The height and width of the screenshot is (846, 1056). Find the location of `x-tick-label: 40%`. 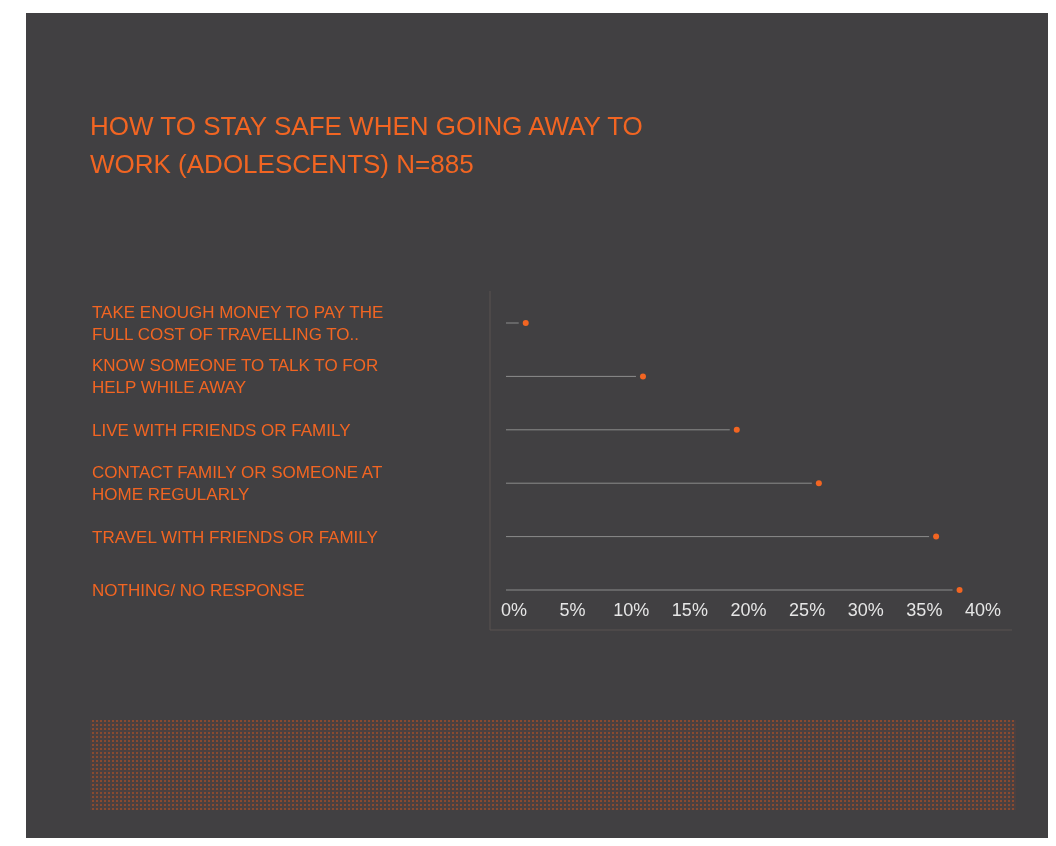

x-tick-label: 40% is located at coordinates (983, 610).